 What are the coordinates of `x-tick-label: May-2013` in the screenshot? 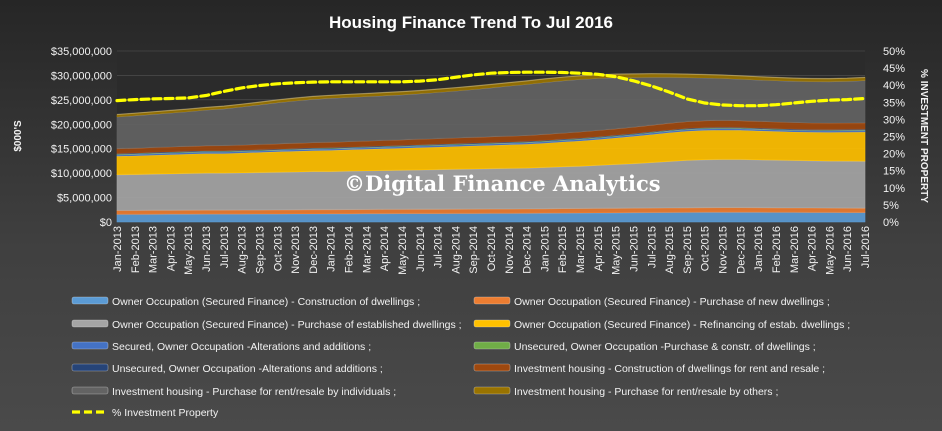 It's located at (189, 250).